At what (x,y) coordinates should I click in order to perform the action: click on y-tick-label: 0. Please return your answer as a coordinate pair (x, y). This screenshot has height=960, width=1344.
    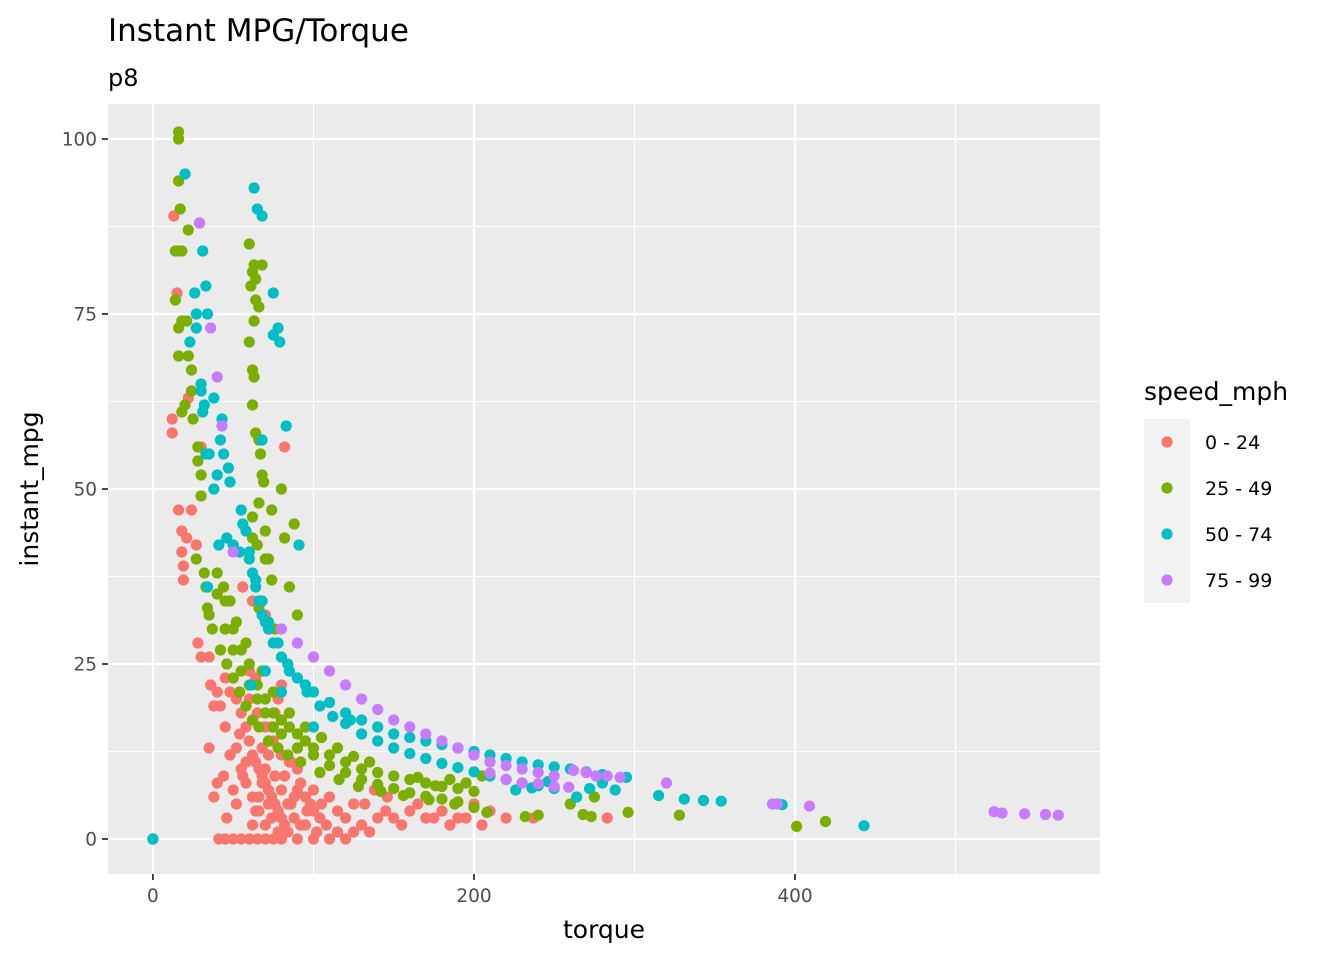
    Looking at the image, I should click on (91, 840).